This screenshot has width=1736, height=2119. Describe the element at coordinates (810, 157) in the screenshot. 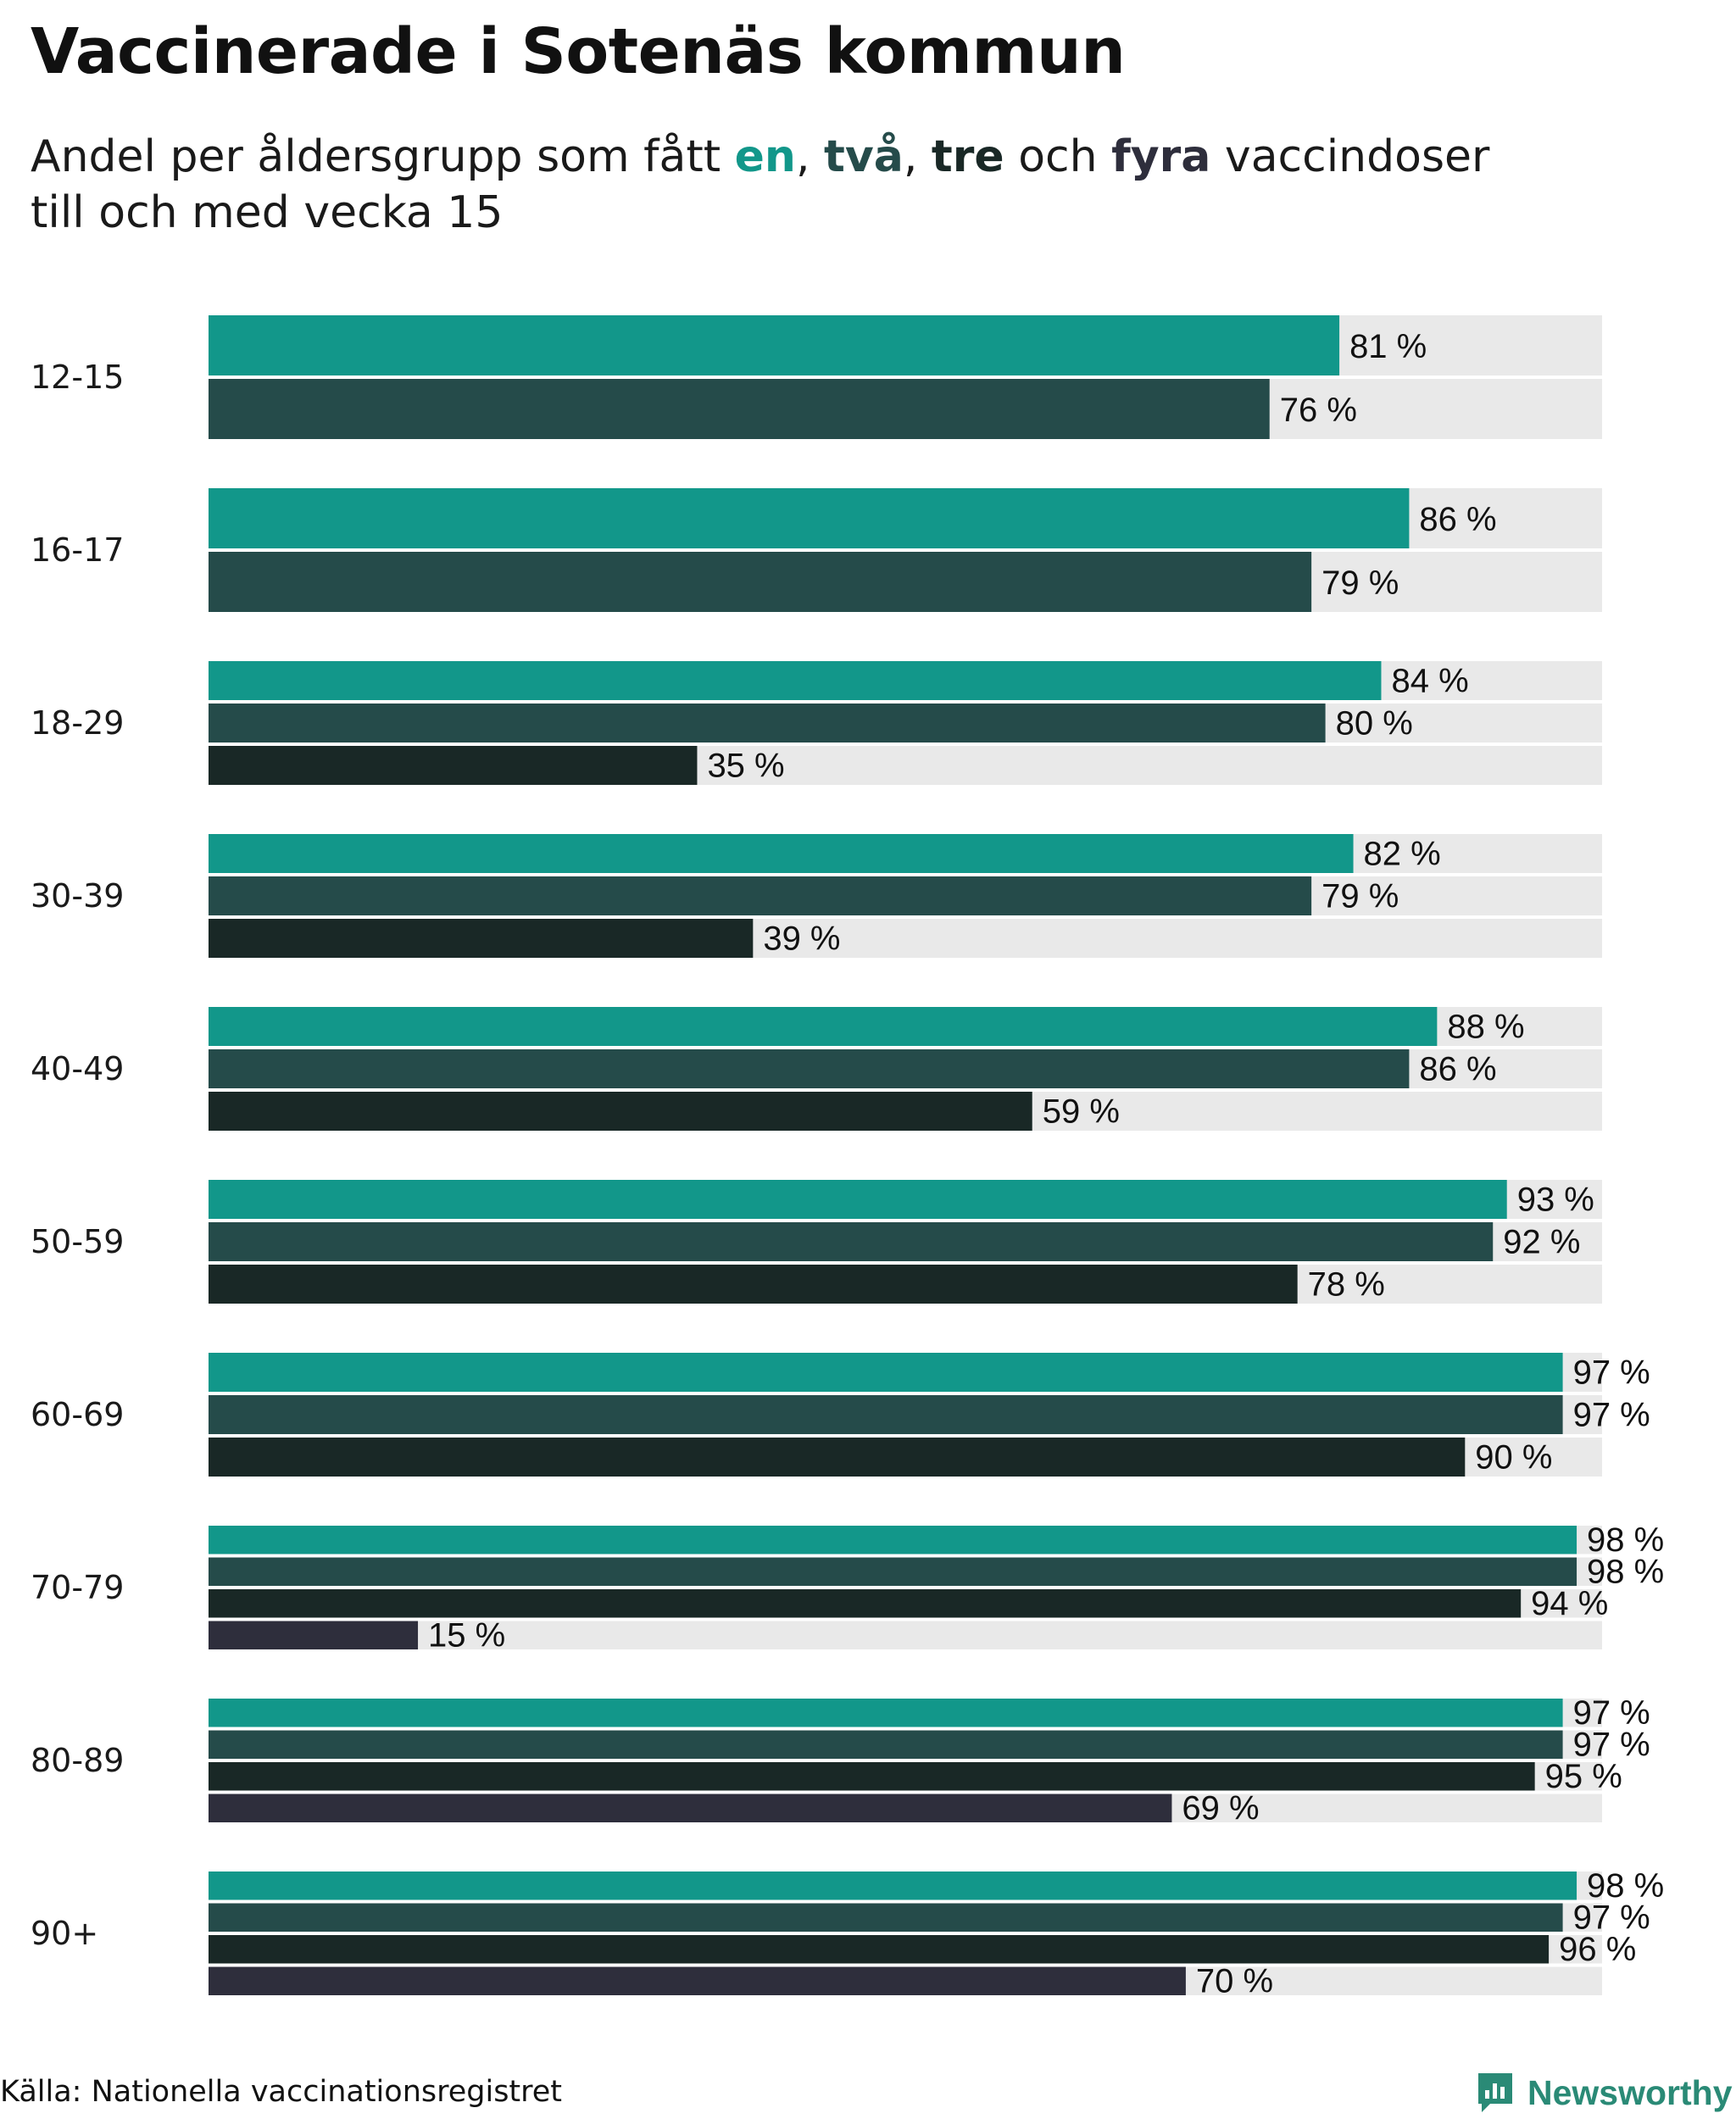

I see `subtitle-sep1: ,` at that location.